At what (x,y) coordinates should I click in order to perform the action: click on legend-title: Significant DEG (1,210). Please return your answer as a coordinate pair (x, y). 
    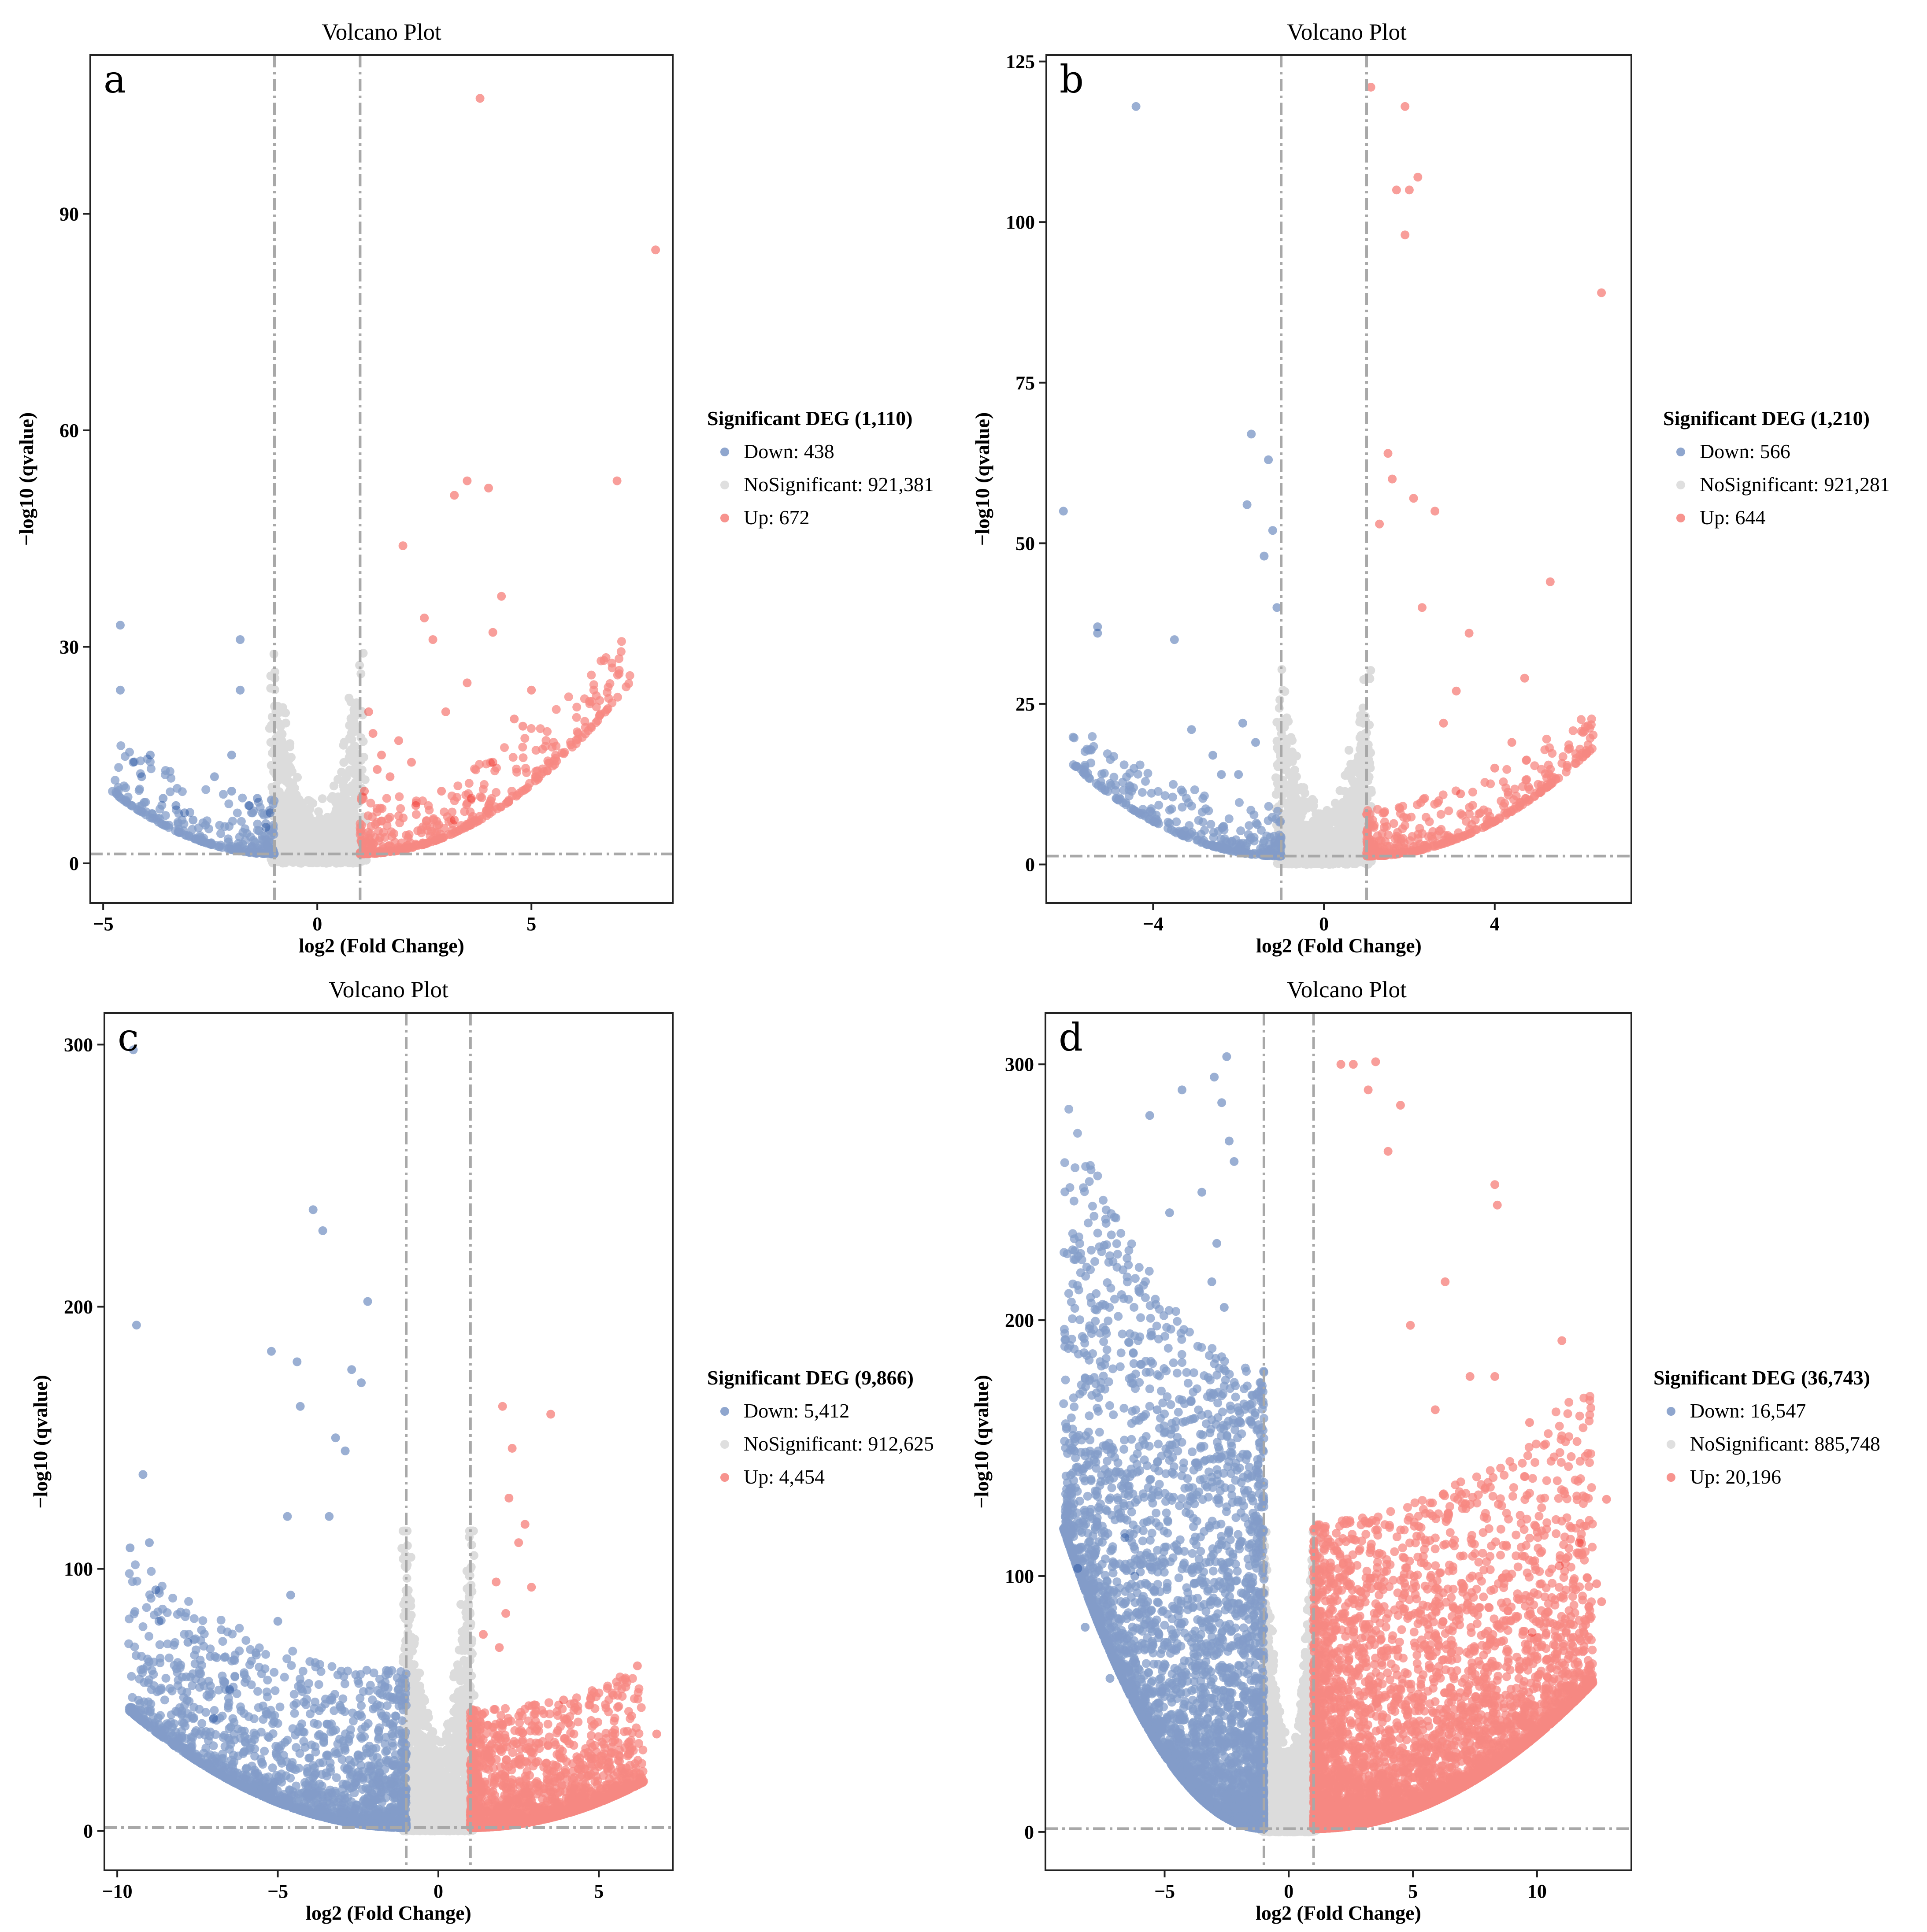
    Looking at the image, I should click on (1766, 418).